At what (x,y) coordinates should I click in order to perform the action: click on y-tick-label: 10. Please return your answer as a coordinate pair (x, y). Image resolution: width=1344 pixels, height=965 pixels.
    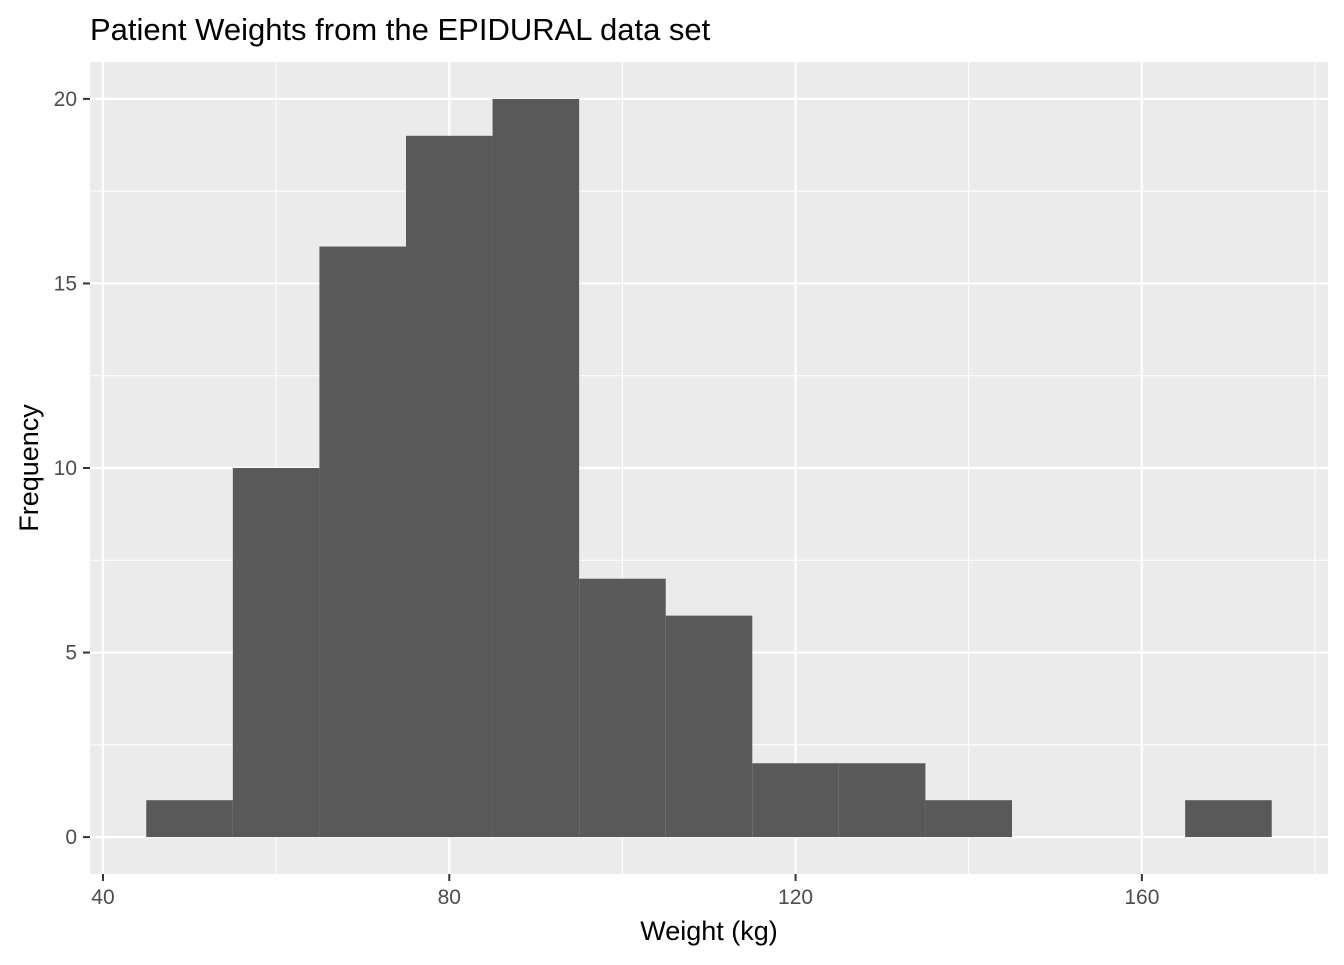
    Looking at the image, I should click on (65, 468).